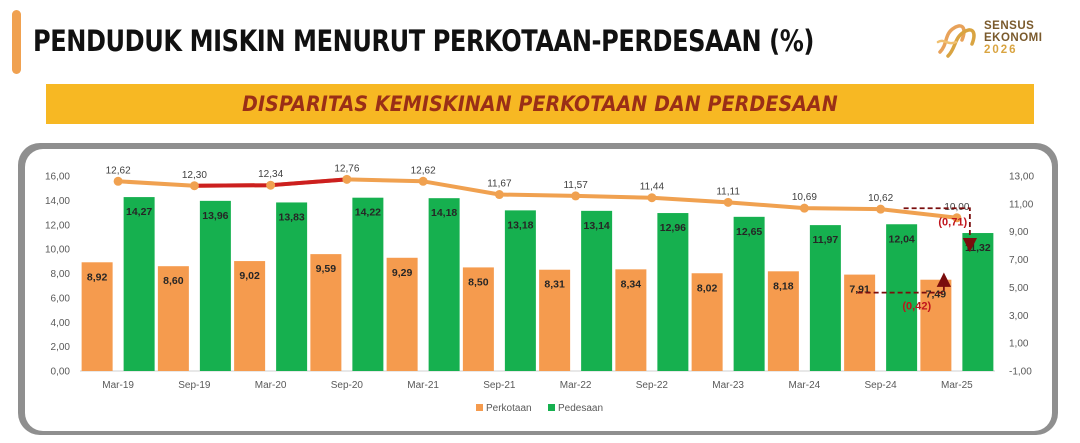 Image resolution: width=1080 pixels, height=443 pixels. I want to click on accent-bar, so click(16, 42).